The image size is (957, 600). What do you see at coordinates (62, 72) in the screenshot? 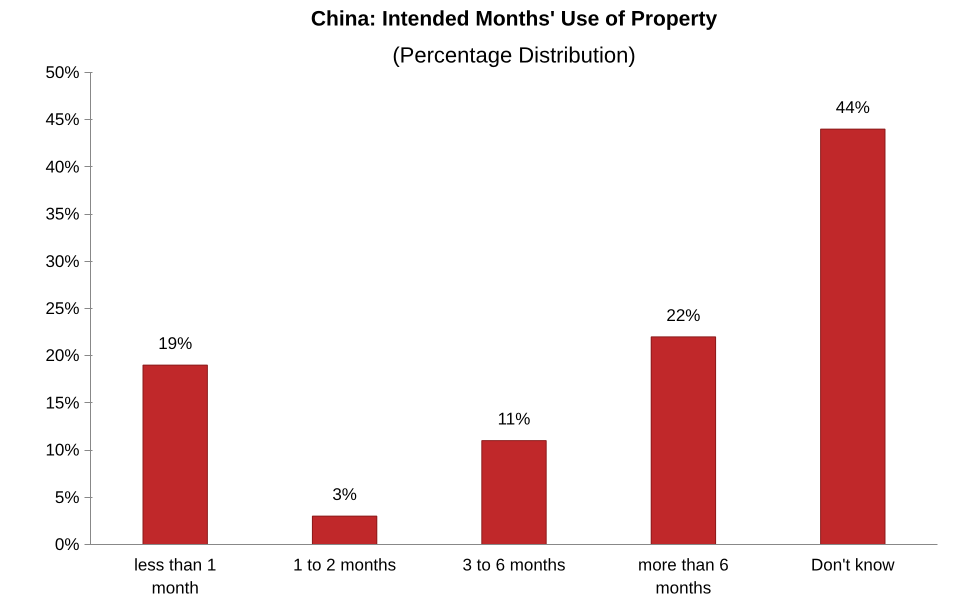
I see `y-tick-label: 50%` at bounding box center [62, 72].